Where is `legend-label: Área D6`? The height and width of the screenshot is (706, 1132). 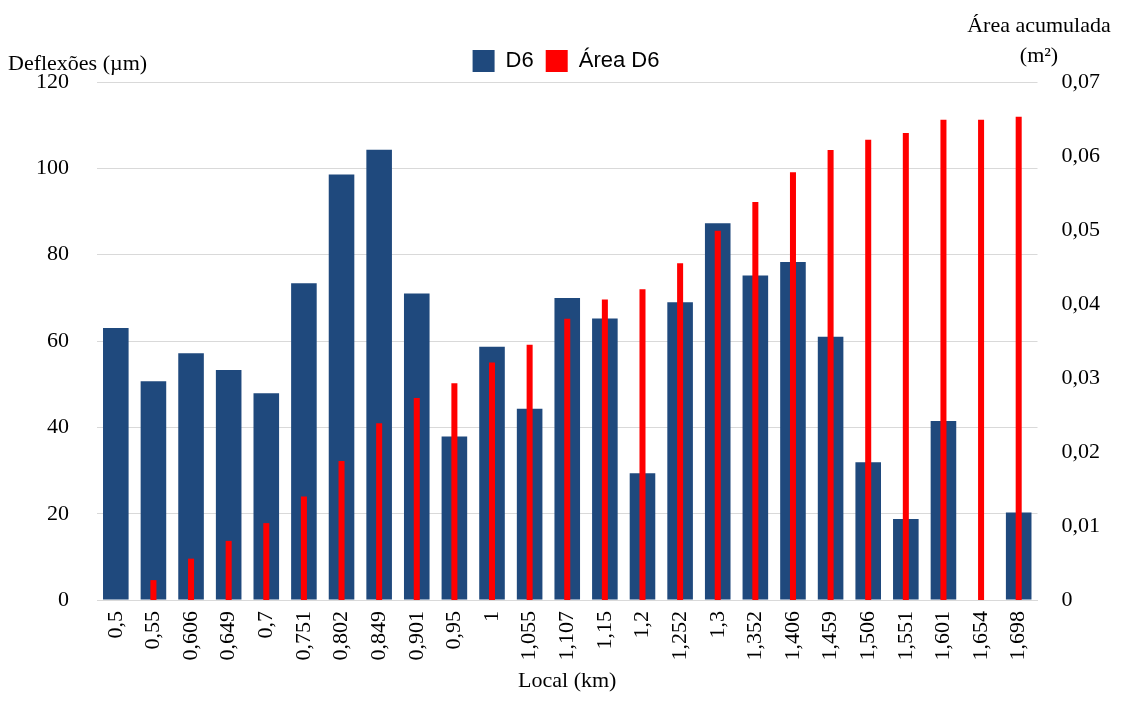 legend-label: Área D6 is located at coordinates (619, 60).